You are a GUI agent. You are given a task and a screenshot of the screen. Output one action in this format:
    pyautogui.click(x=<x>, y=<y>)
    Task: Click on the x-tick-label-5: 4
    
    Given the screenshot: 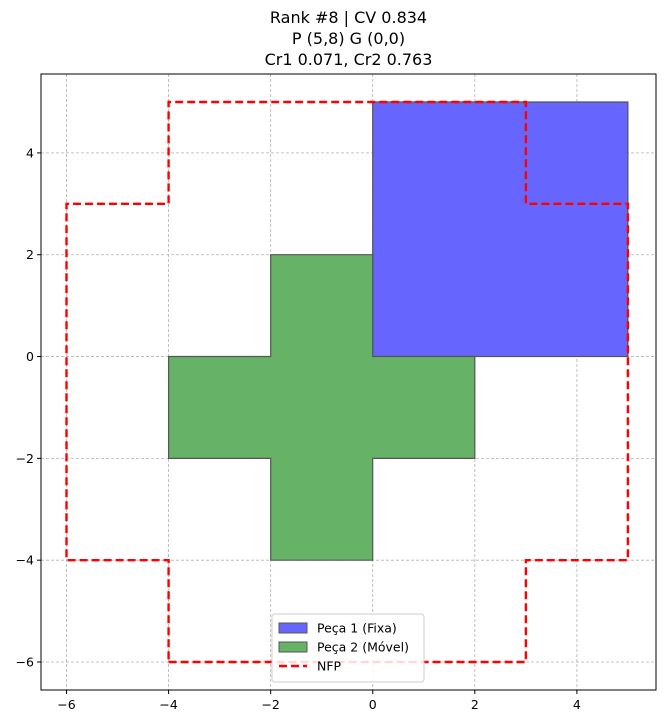 What is the action you would take?
    pyautogui.click(x=577, y=704)
    